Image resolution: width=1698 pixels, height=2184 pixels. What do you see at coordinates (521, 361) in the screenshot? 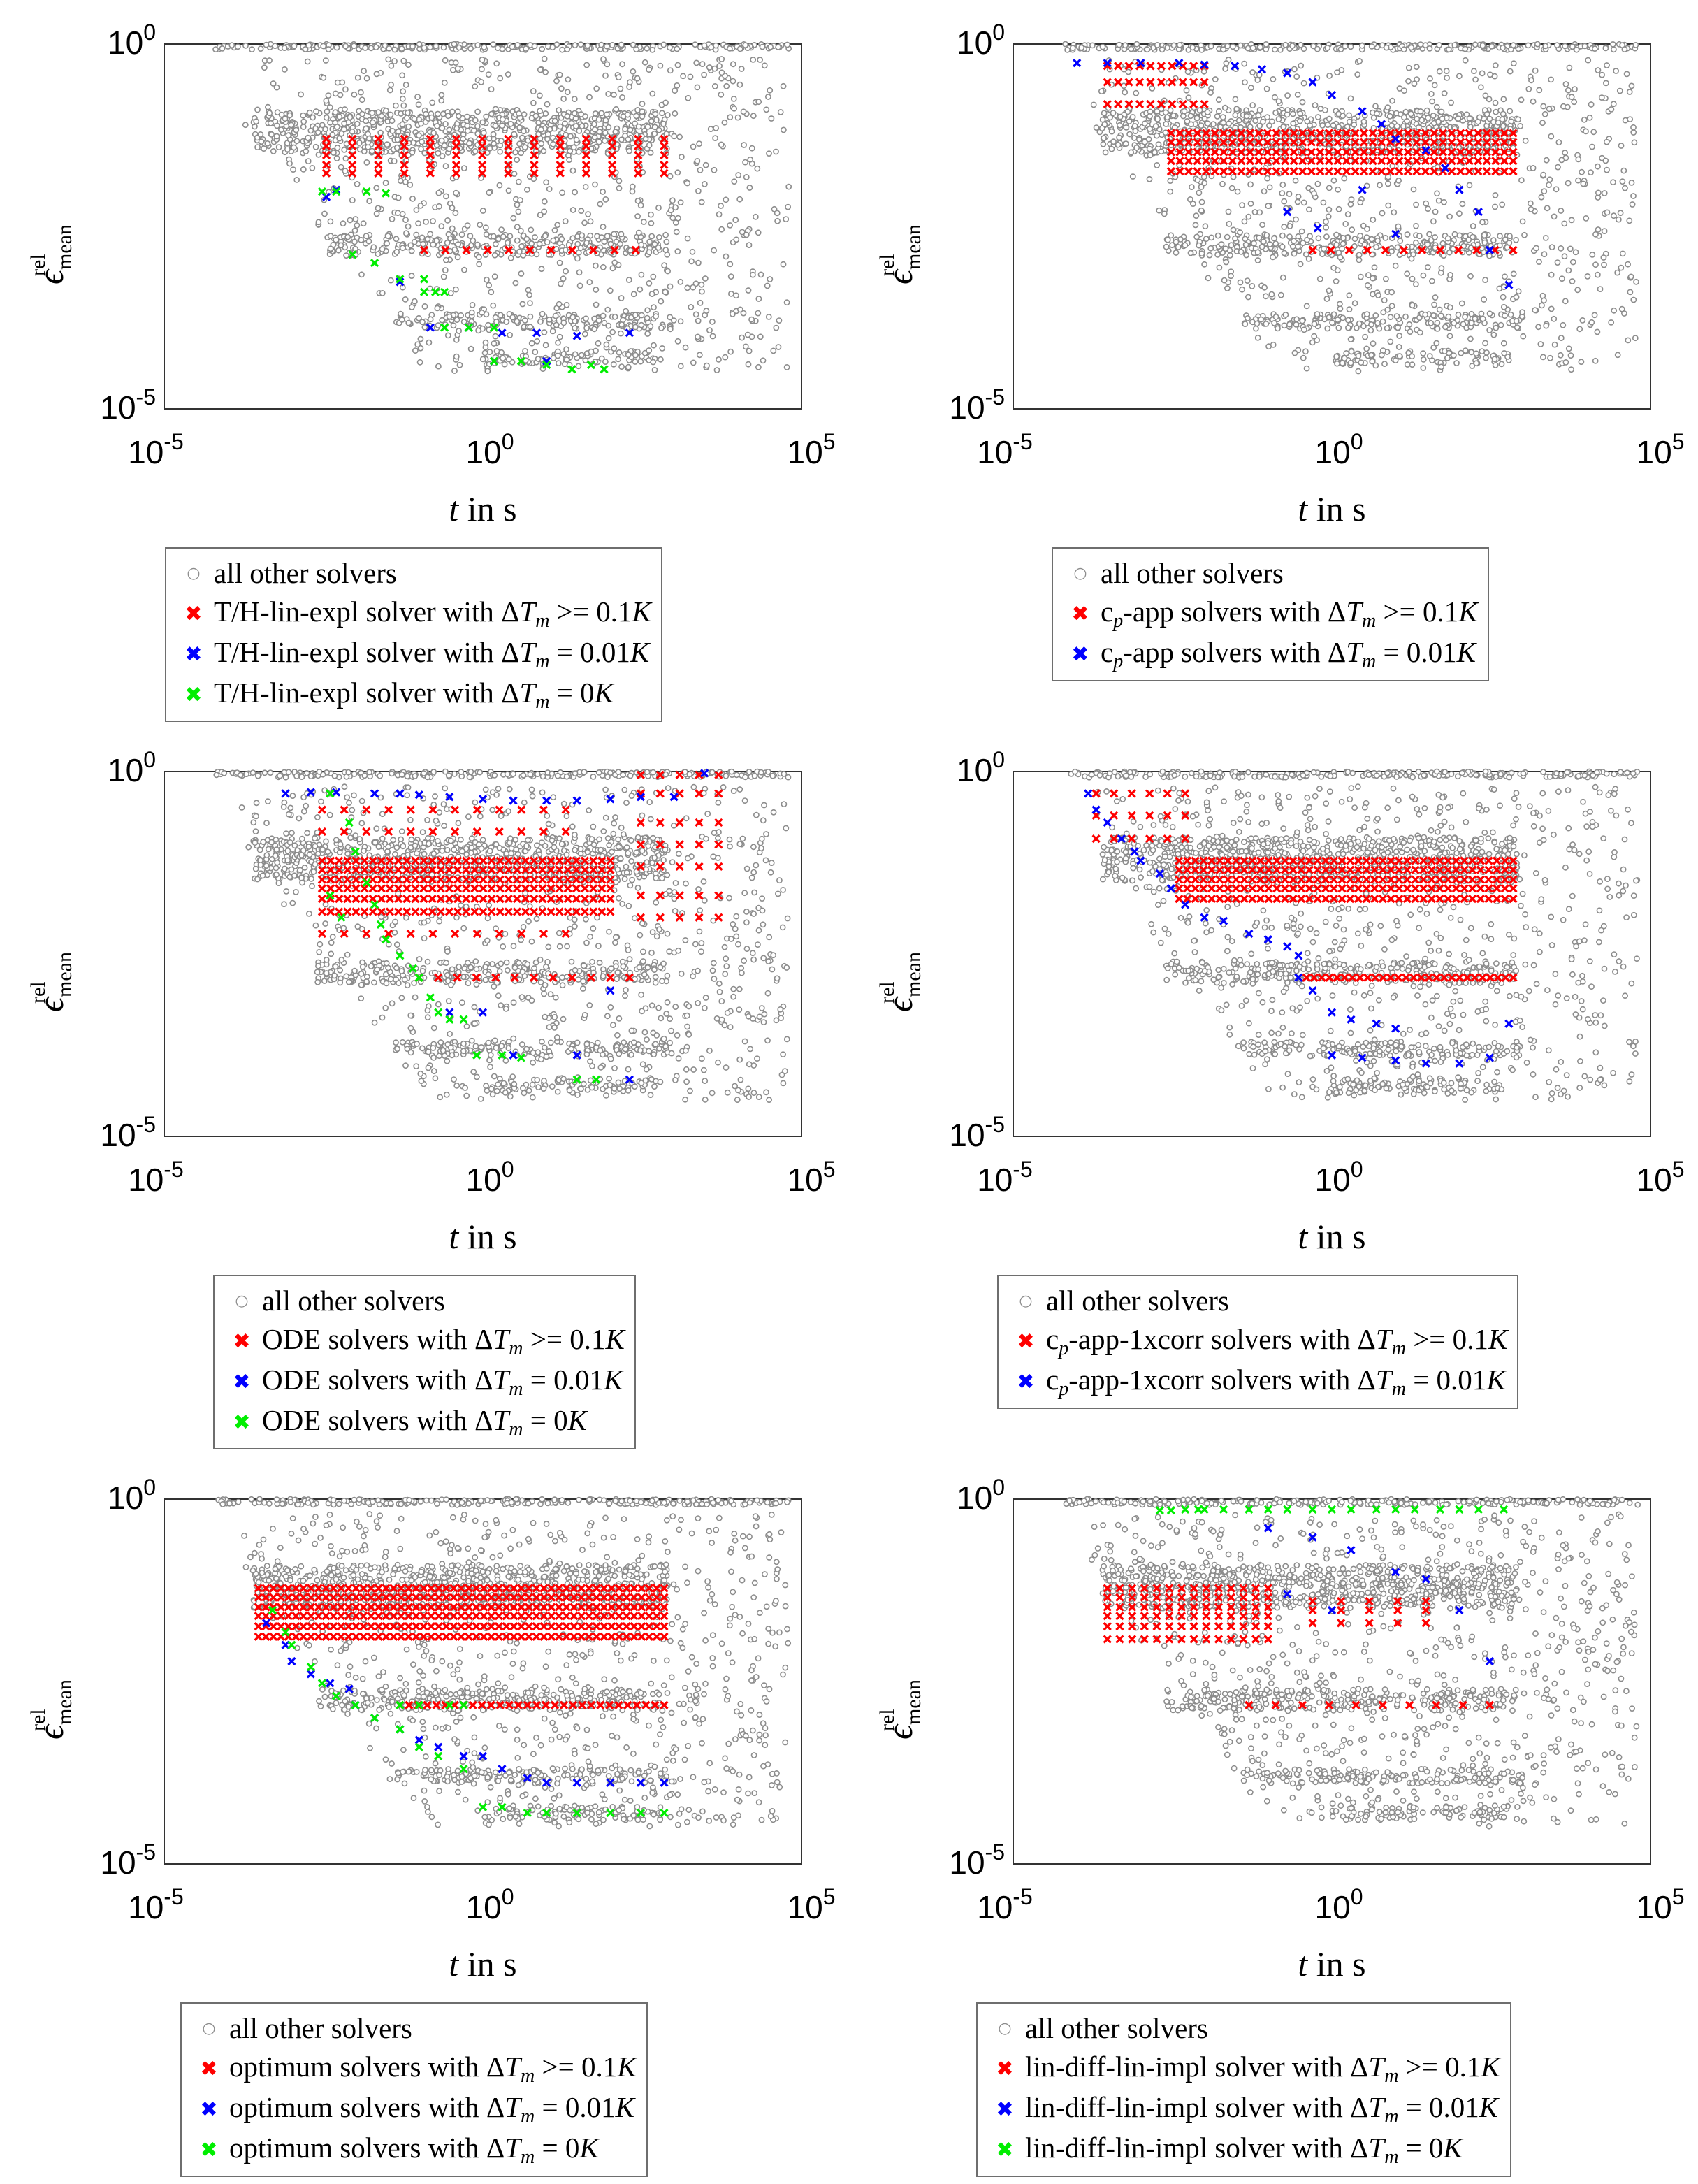
I see `green-marker` at bounding box center [521, 361].